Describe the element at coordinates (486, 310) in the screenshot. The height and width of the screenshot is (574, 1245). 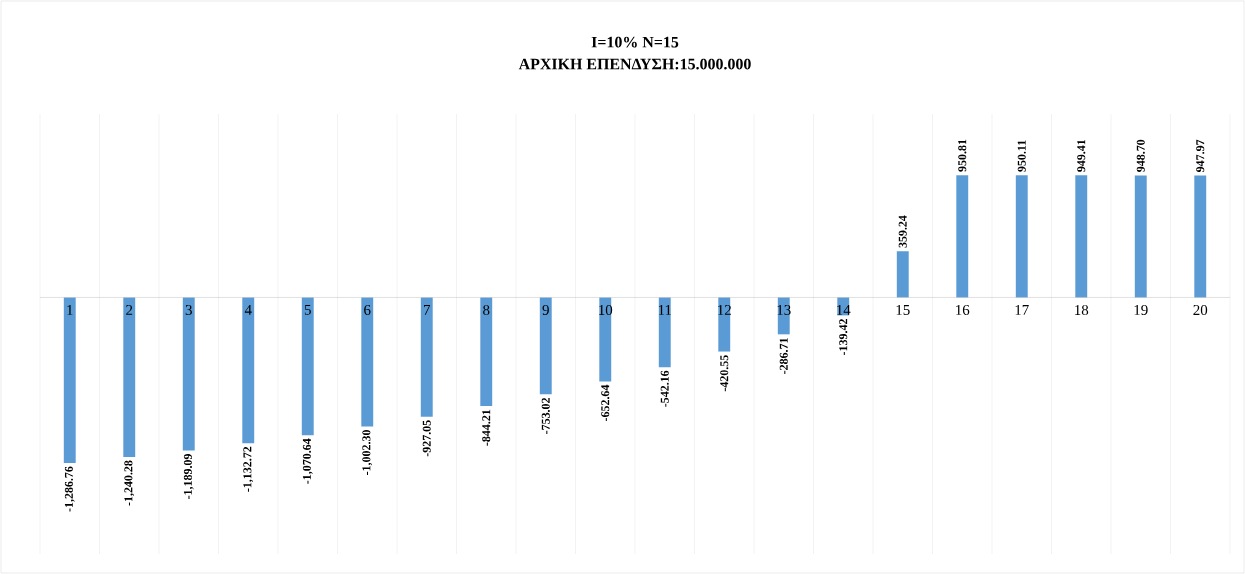
I see `x-tick-label: 8` at that location.